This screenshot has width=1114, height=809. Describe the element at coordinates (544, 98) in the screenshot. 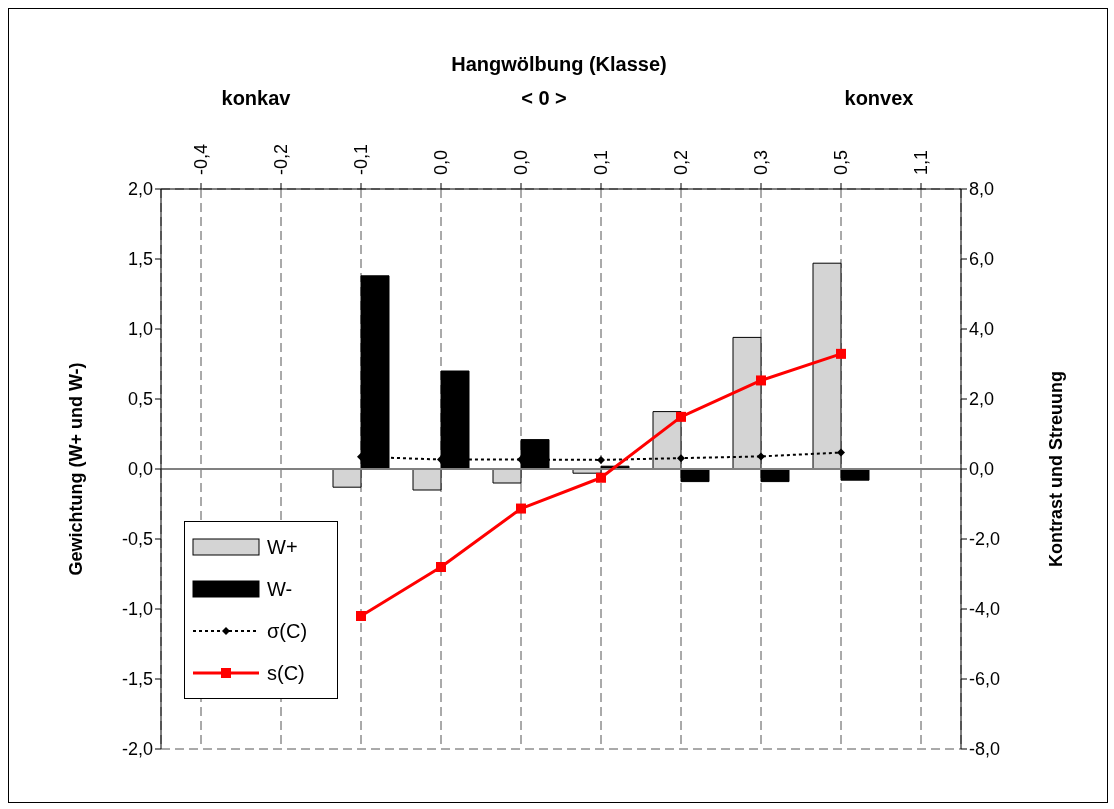

I see `text: < 0 >` at that location.